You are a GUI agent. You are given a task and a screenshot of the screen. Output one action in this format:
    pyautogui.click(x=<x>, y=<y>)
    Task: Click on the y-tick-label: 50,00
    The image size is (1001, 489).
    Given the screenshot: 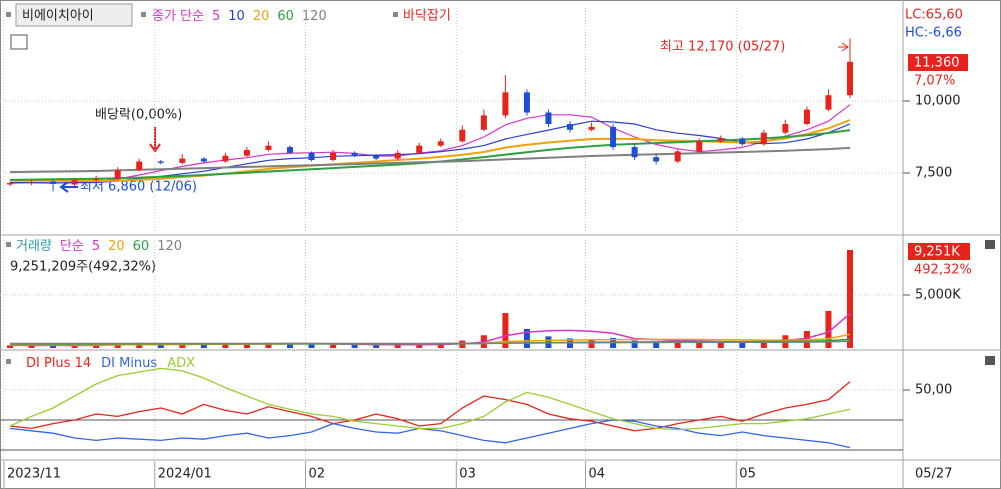 What is the action you would take?
    pyautogui.click(x=933, y=390)
    